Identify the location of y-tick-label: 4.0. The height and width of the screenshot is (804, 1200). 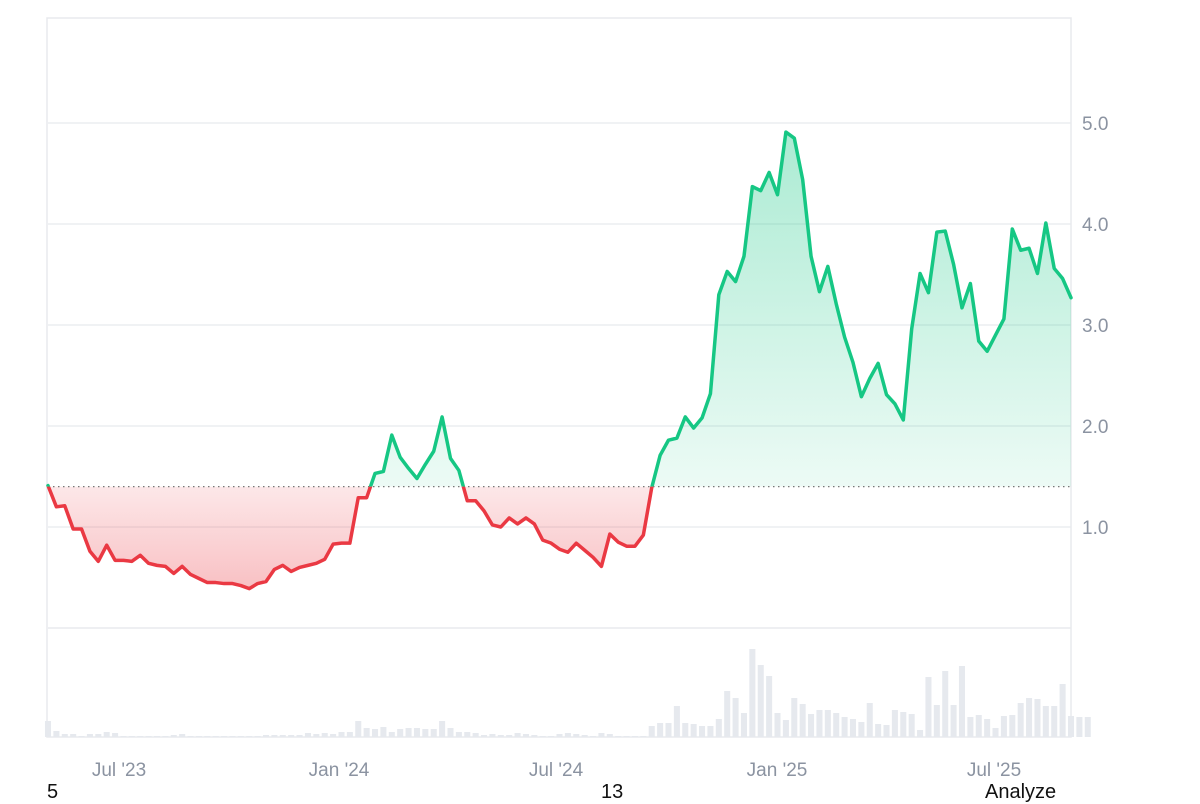
(1095, 225).